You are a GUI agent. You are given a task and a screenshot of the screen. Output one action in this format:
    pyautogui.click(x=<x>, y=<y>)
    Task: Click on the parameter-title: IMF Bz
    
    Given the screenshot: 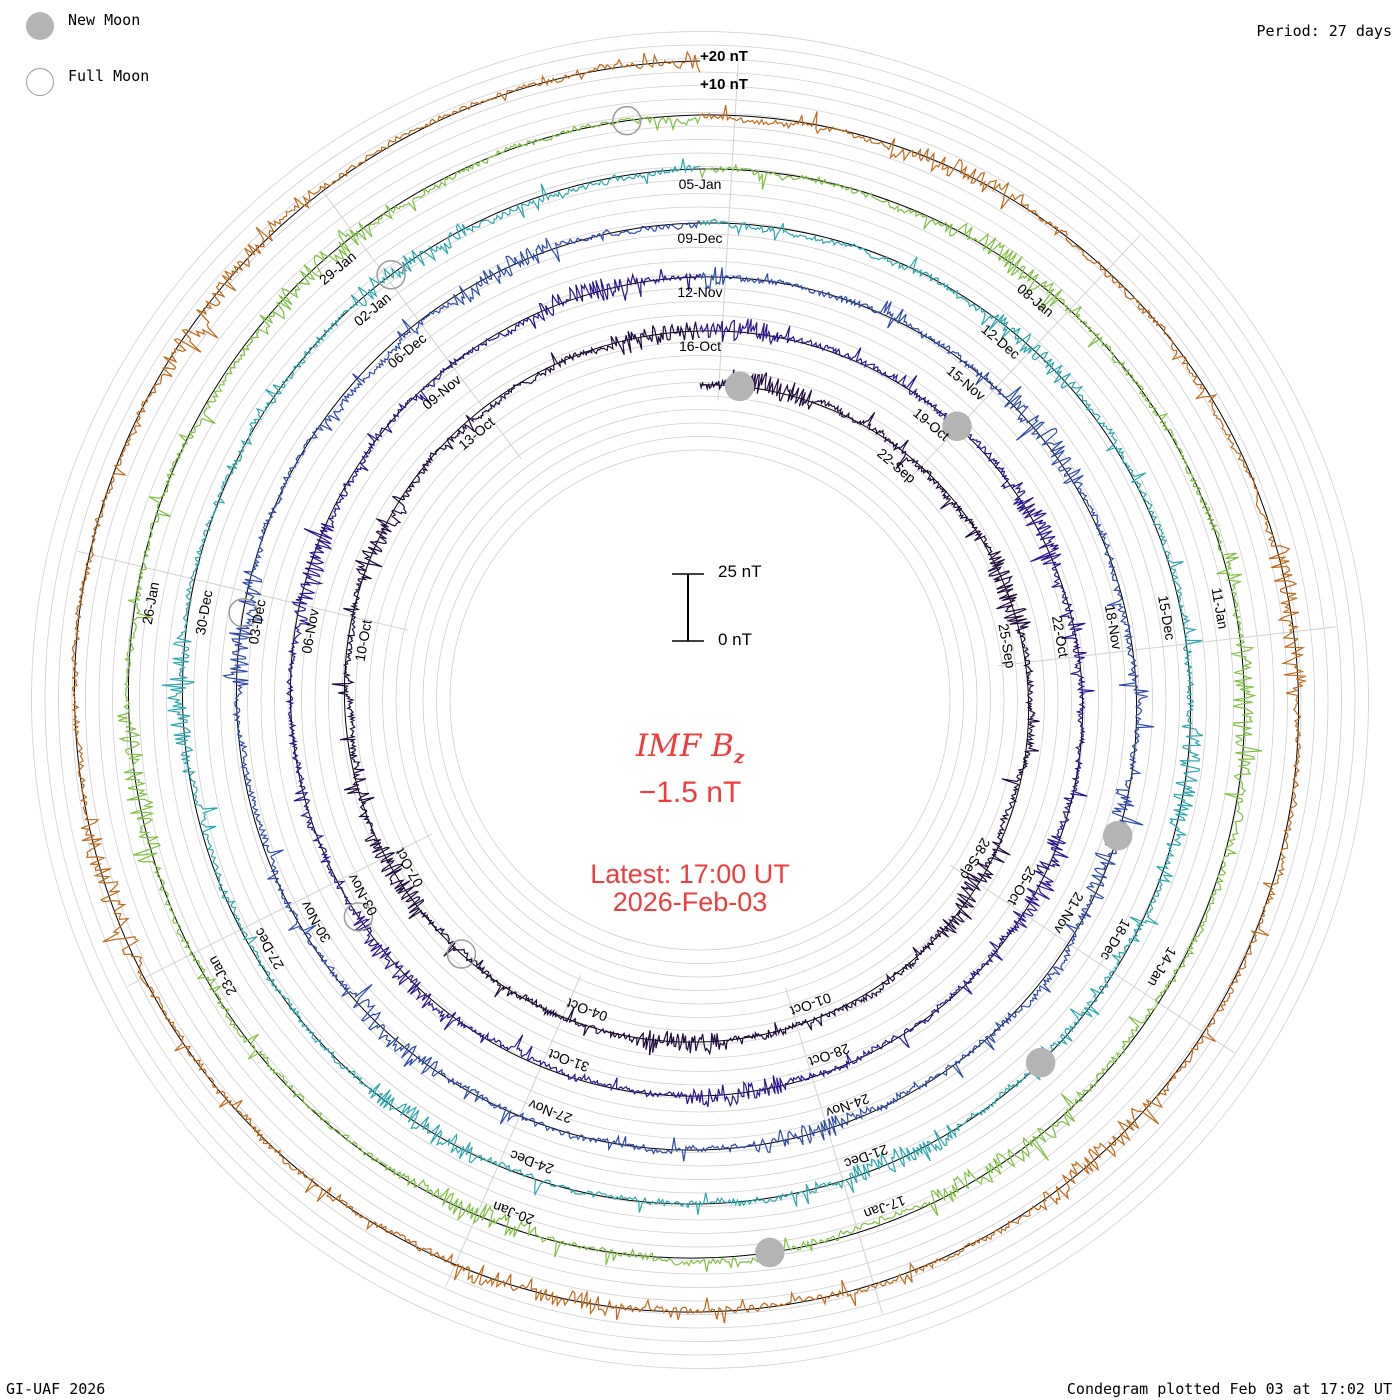 What is the action you would take?
    pyautogui.click(x=690, y=748)
    